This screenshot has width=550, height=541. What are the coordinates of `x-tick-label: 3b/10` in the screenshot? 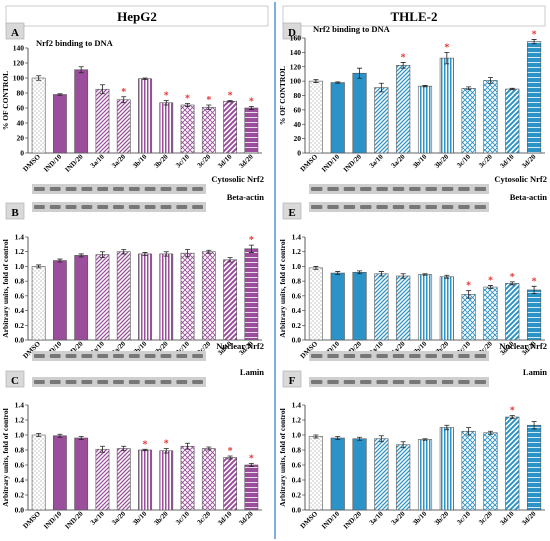 It's located at (140, 518).